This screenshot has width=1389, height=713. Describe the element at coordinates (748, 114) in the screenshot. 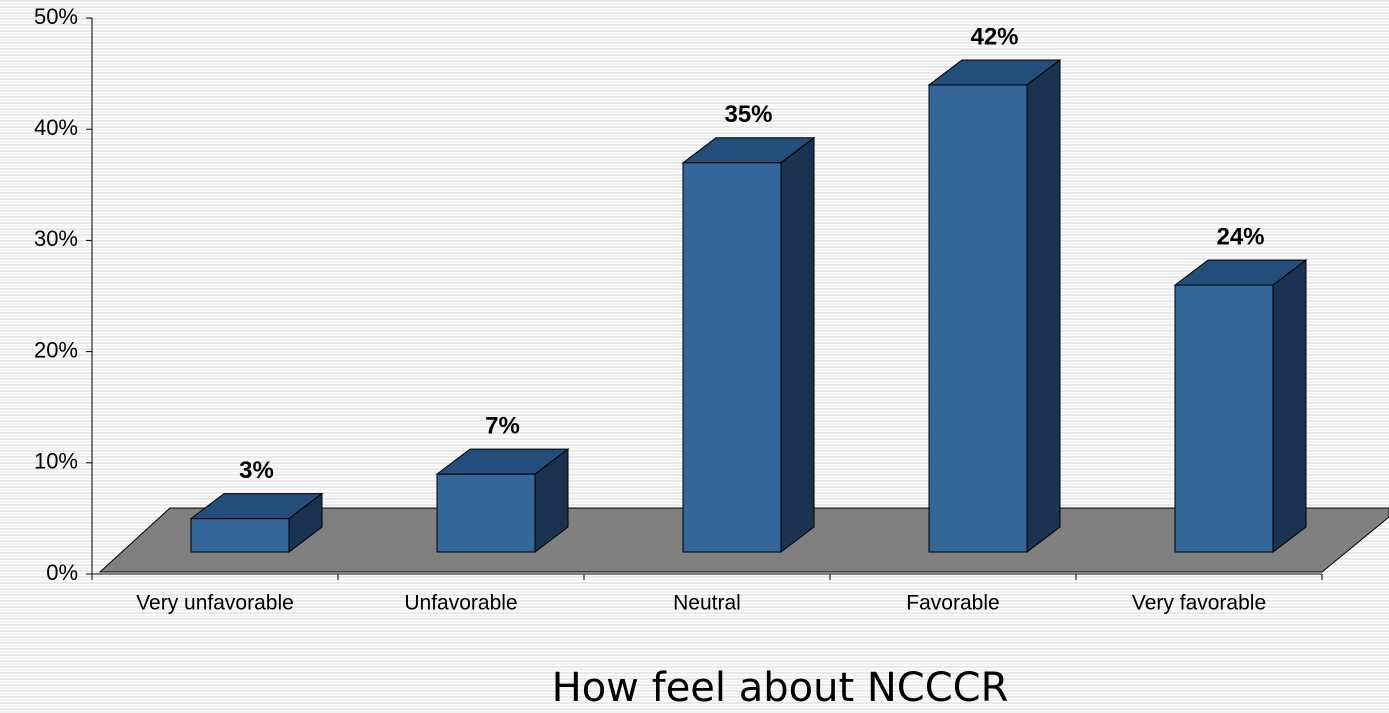

I see `value-label: 35%` at that location.